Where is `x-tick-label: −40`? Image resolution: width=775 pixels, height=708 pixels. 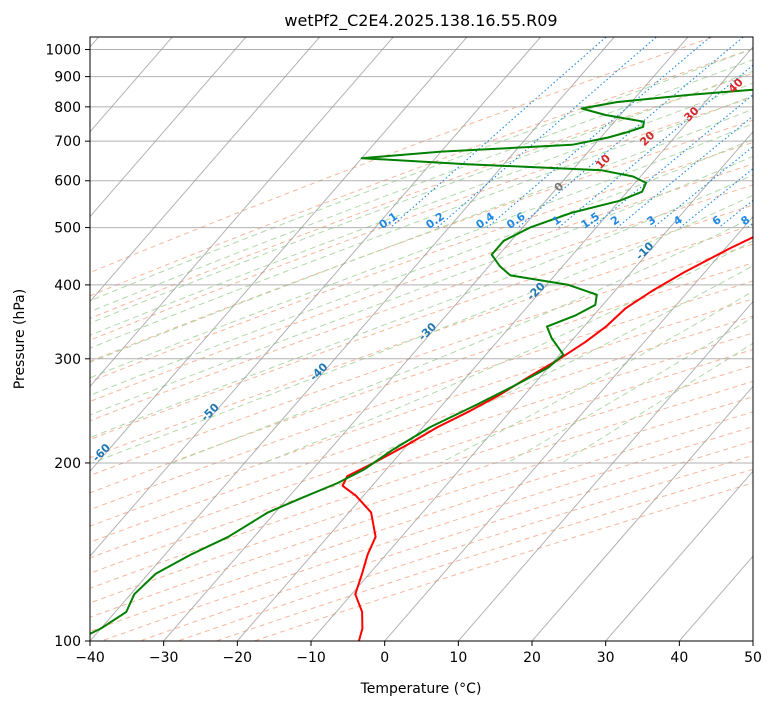 x-tick-label: −40 is located at coordinates (90, 658).